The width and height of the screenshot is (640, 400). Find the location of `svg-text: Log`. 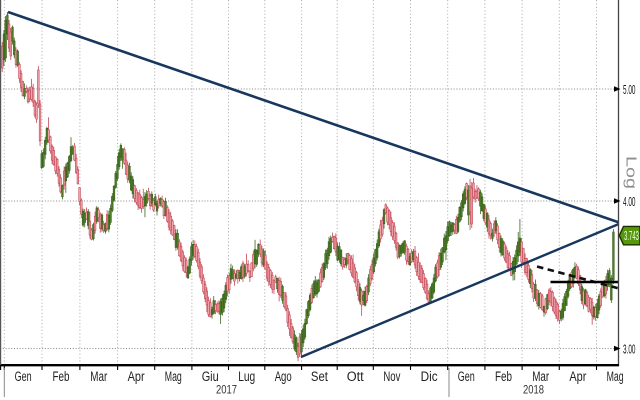

svg-text: Log is located at coordinates (631, 172).